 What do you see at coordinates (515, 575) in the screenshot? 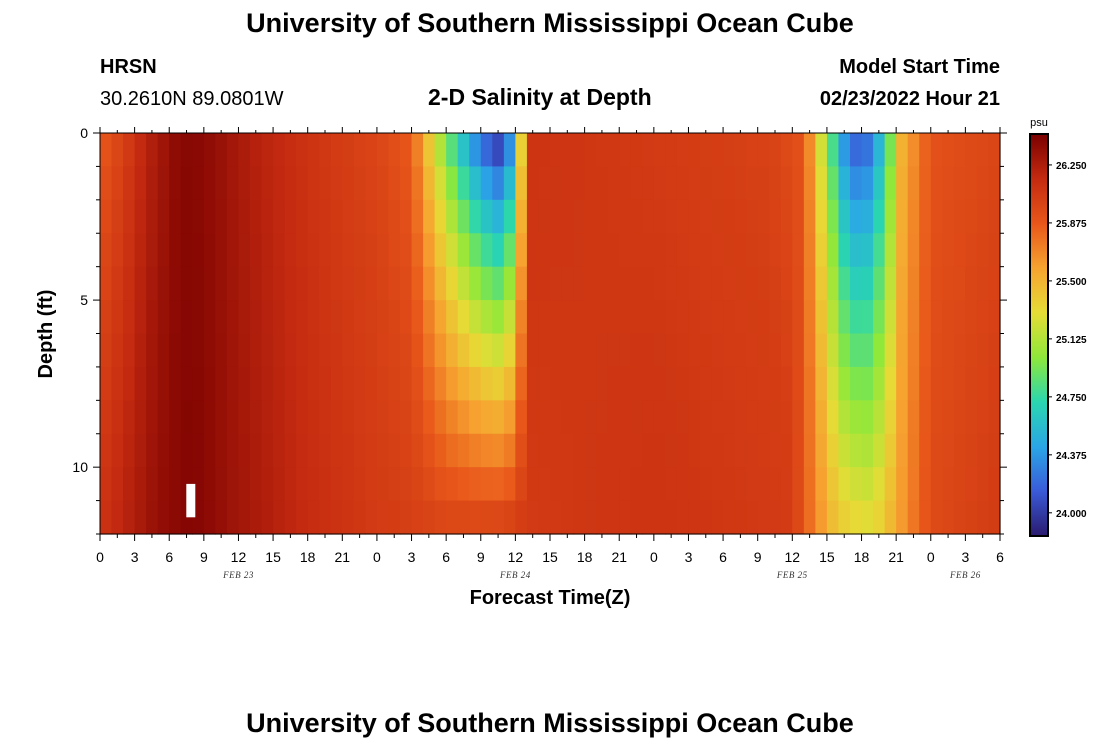
I see `x-day-label: FEB 24` at bounding box center [515, 575].